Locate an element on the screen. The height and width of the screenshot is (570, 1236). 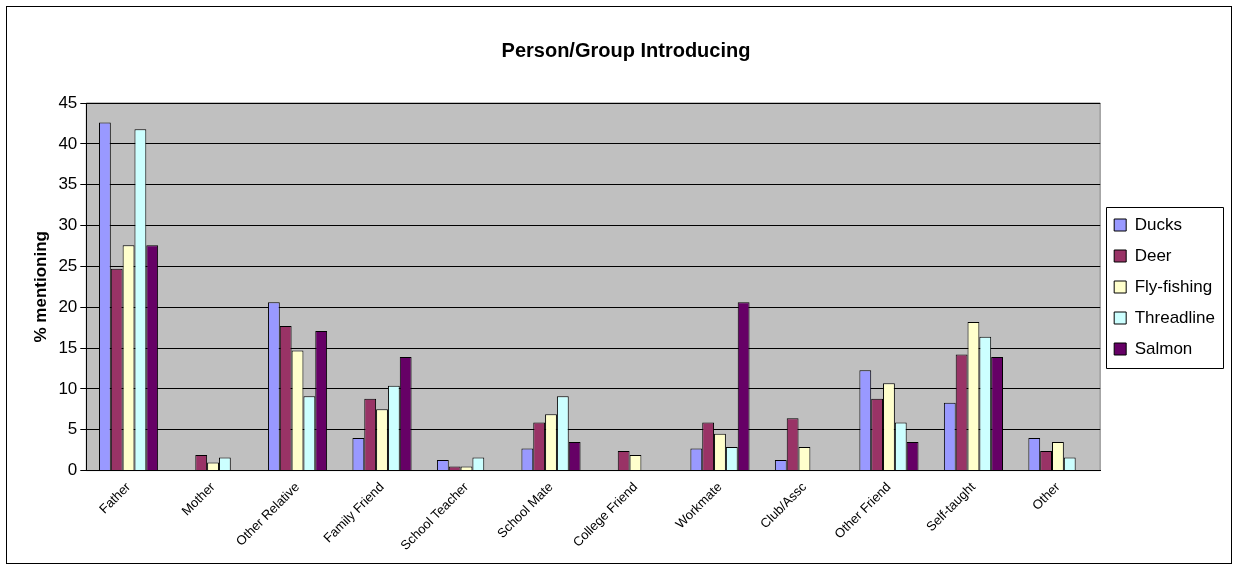
legend-label: Salmon is located at coordinates (1163, 348).